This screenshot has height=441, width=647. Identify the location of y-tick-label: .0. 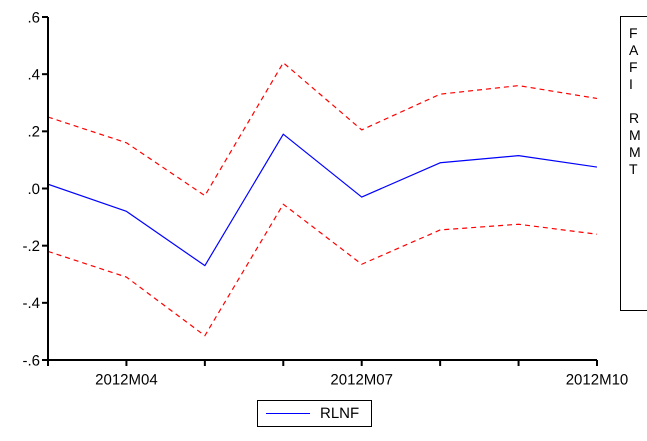
(33, 189).